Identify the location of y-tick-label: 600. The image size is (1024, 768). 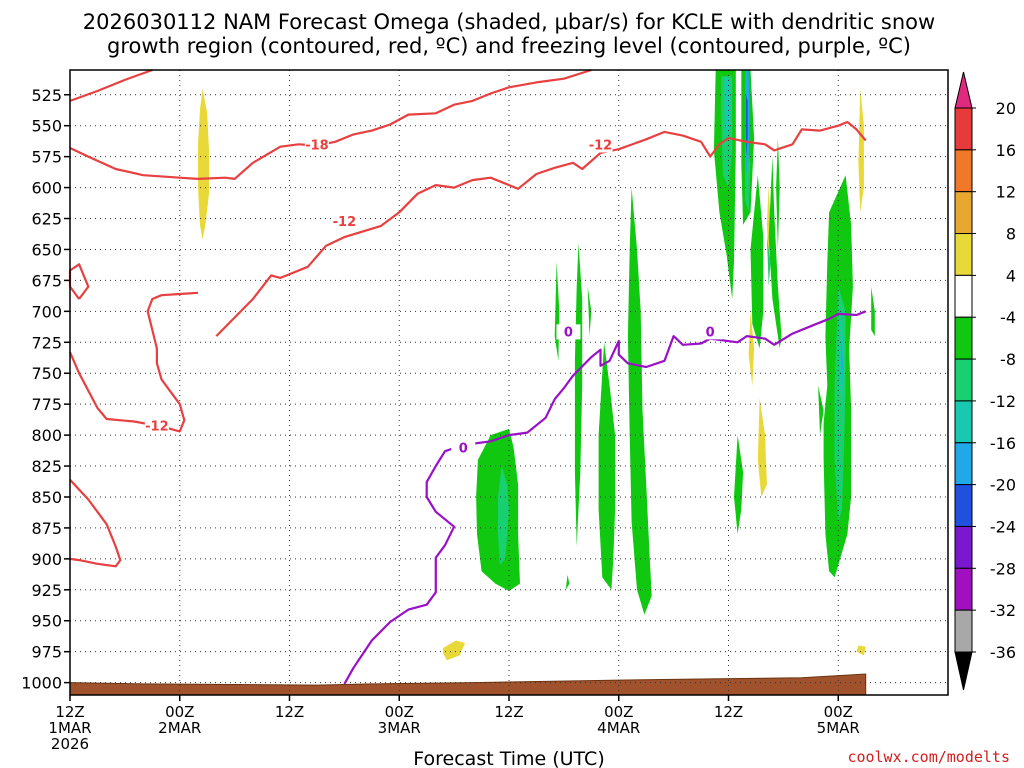
(46, 188).